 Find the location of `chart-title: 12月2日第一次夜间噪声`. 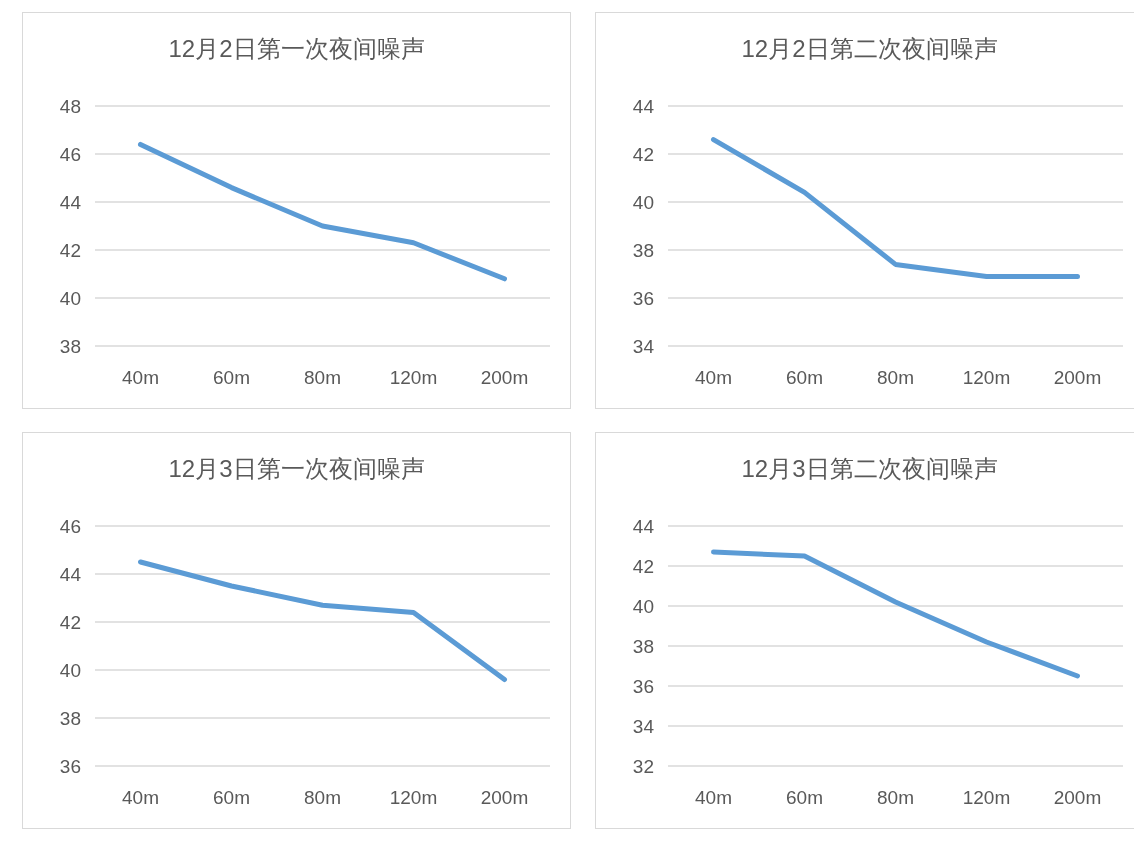

chart-title: 12月2日第一次夜间噪声 is located at coordinates (296, 48).